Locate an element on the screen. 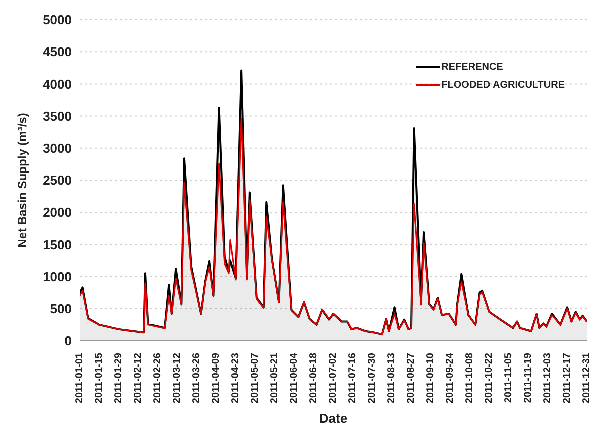 This screenshot has height=437, width=595. x-tick-label: 2011-07-30 is located at coordinates (372, 378).